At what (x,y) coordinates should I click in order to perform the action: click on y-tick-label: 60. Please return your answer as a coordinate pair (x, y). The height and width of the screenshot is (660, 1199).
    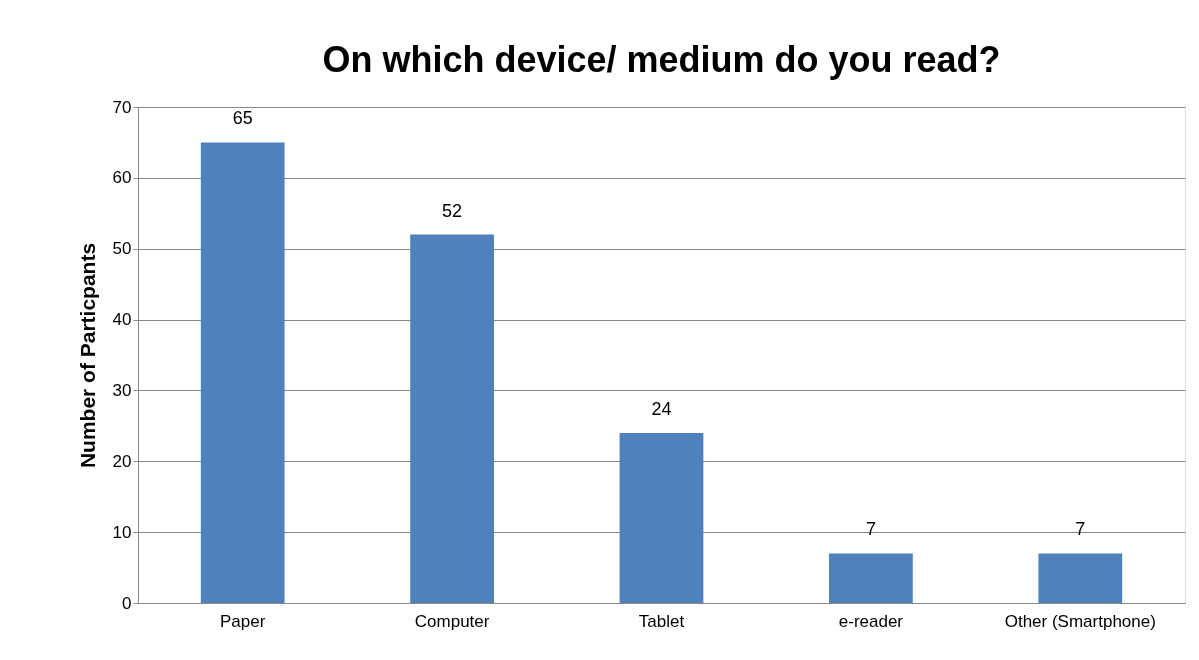
    Looking at the image, I should click on (122, 178).